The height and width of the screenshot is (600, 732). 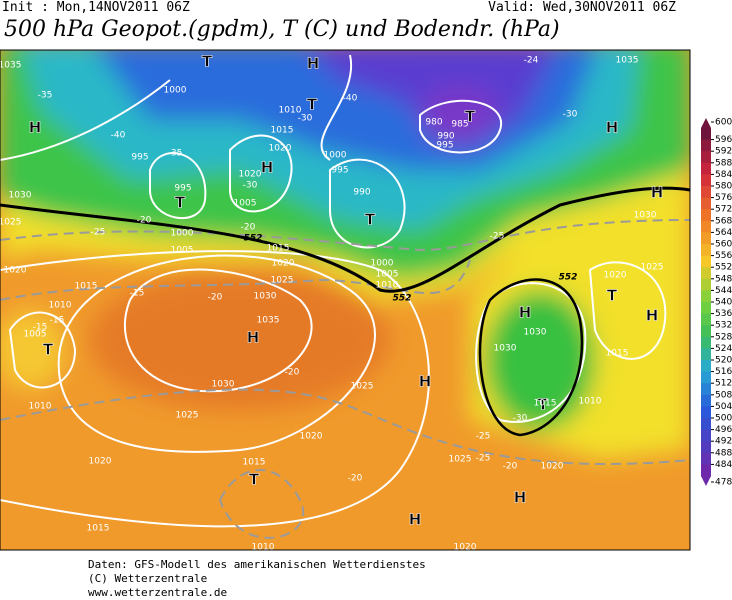 I want to click on colorbar-label: 576, so click(x=723, y=198).